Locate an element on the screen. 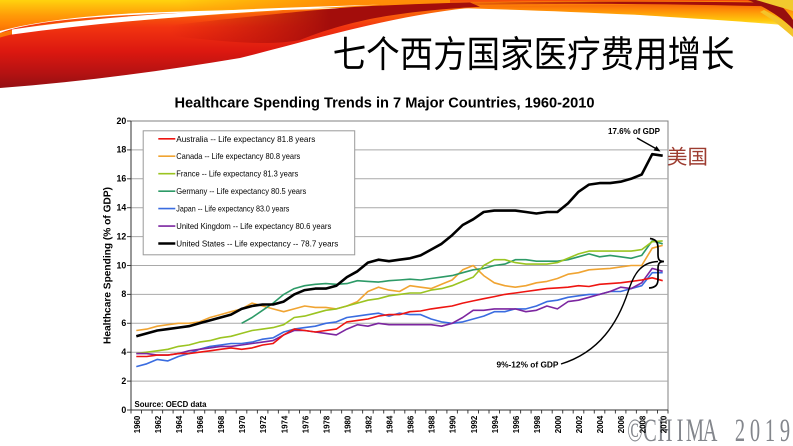 The width and height of the screenshot is (793, 446). svg-text: 9 is located at coordinates (785, 429).